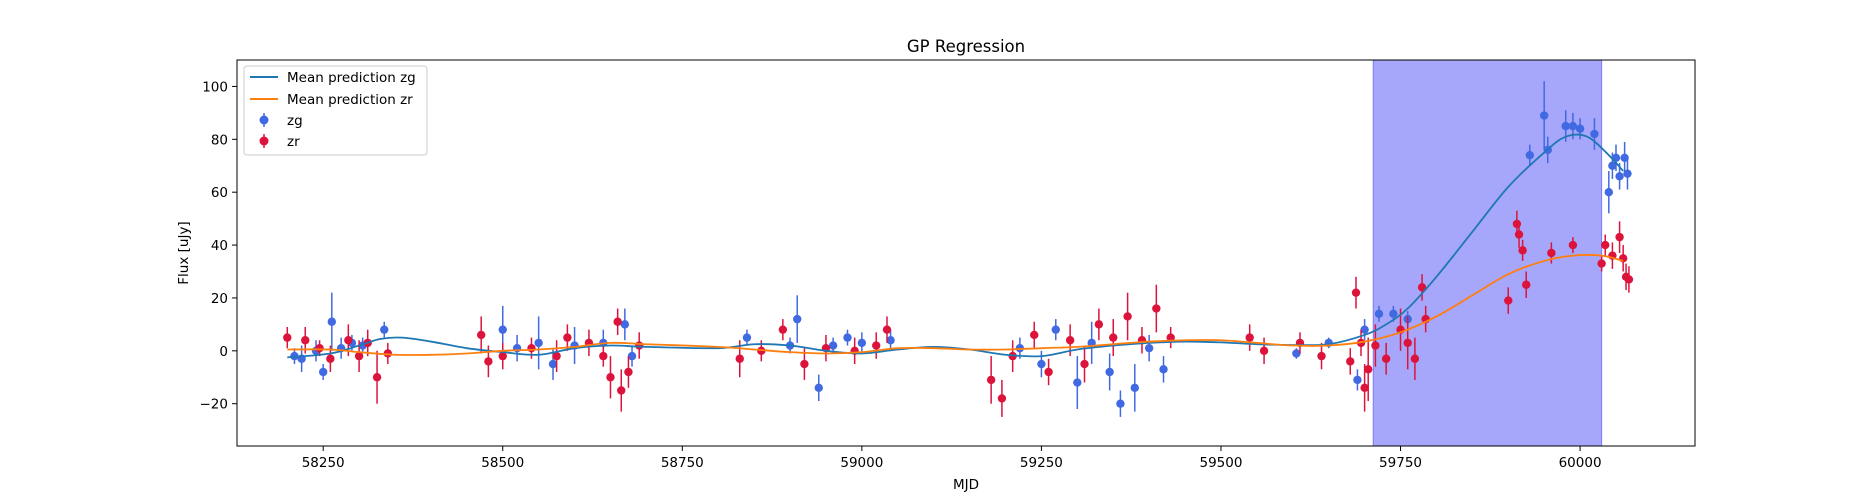 Image resolution: width=1875 pixels, height=500 pixels. Describe the element at coordinates (861, 463) in the screenshot. I see `x-tick-label-59000: 59000` at that location.